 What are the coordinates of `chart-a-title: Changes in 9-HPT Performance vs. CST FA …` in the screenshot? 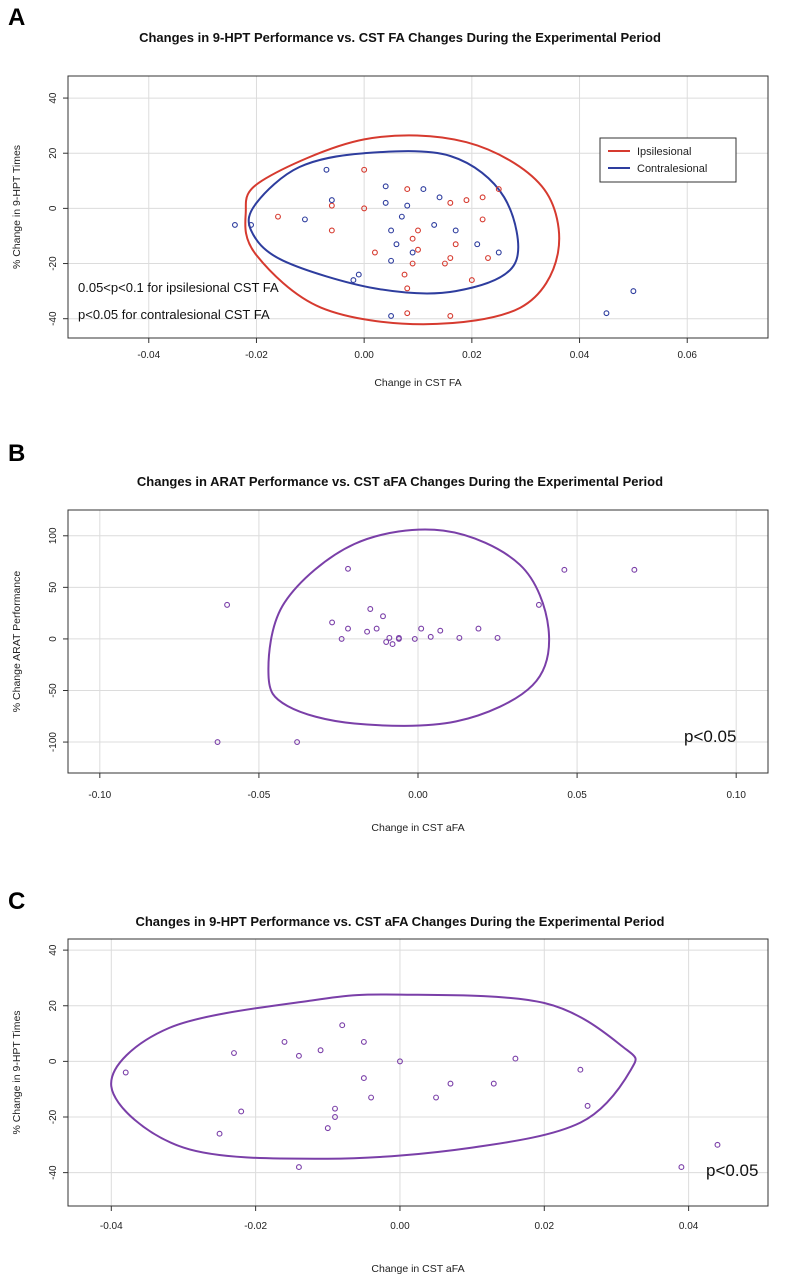 It's located at (400, 37).